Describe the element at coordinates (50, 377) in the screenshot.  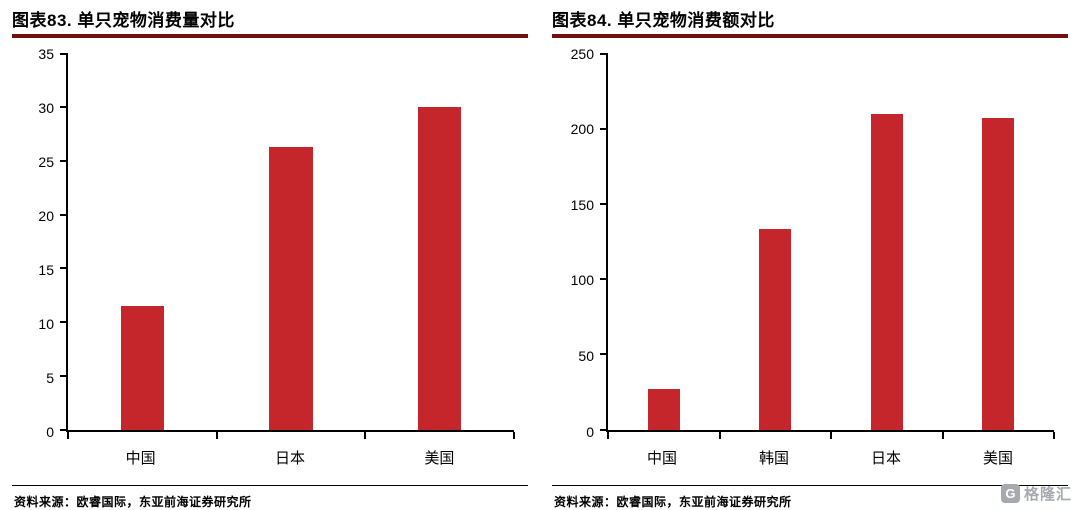
I see `y-tick-label: 5` at that location.